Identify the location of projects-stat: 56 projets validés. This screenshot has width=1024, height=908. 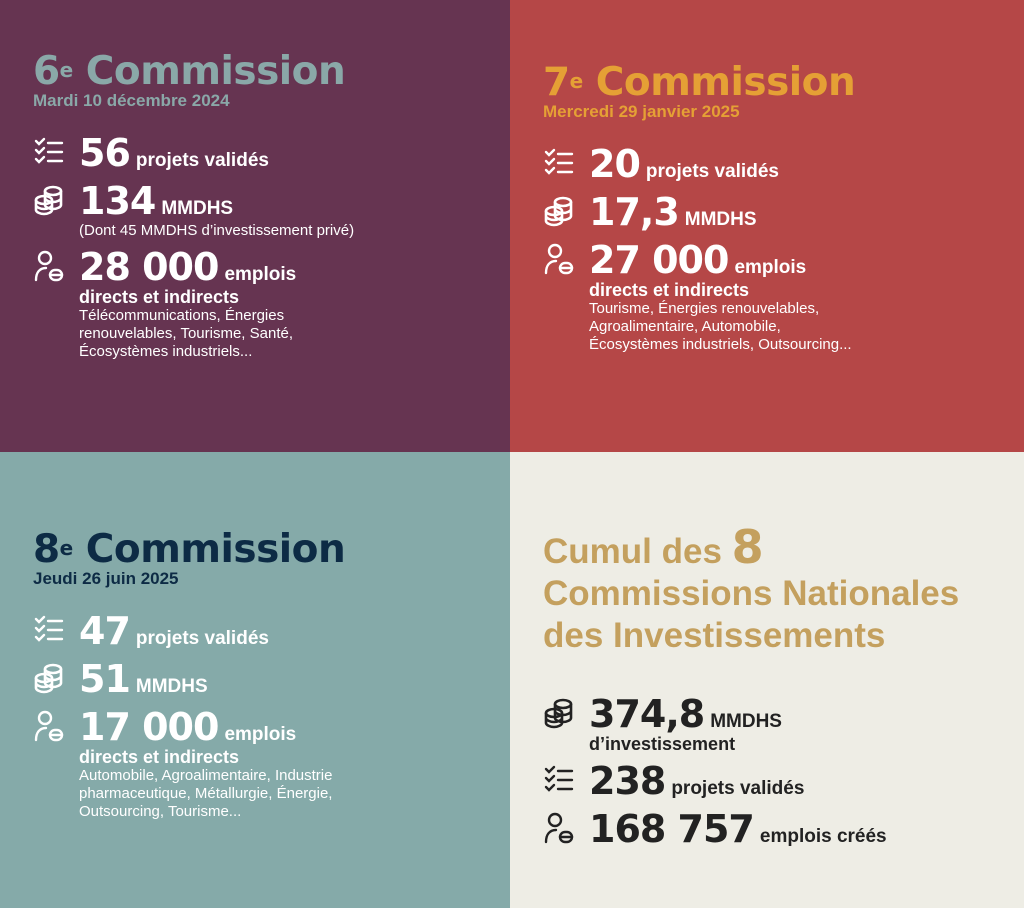
(201, 153).